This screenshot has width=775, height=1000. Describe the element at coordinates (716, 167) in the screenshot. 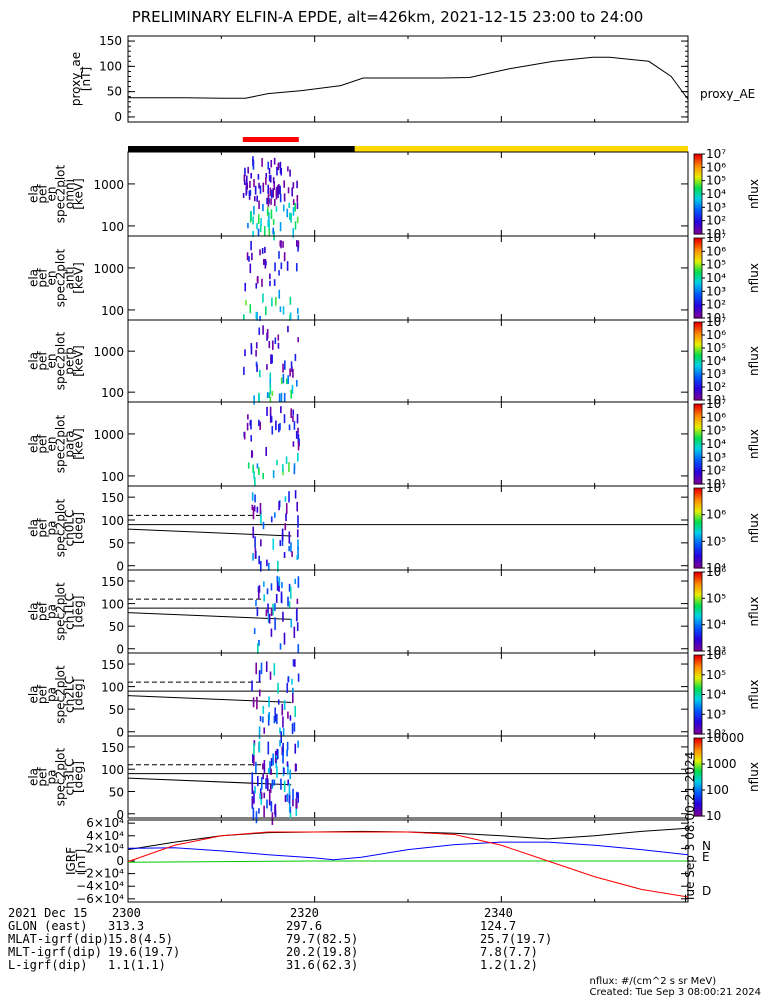

I see `colorbar-tick-label: 10⁶` at that location.